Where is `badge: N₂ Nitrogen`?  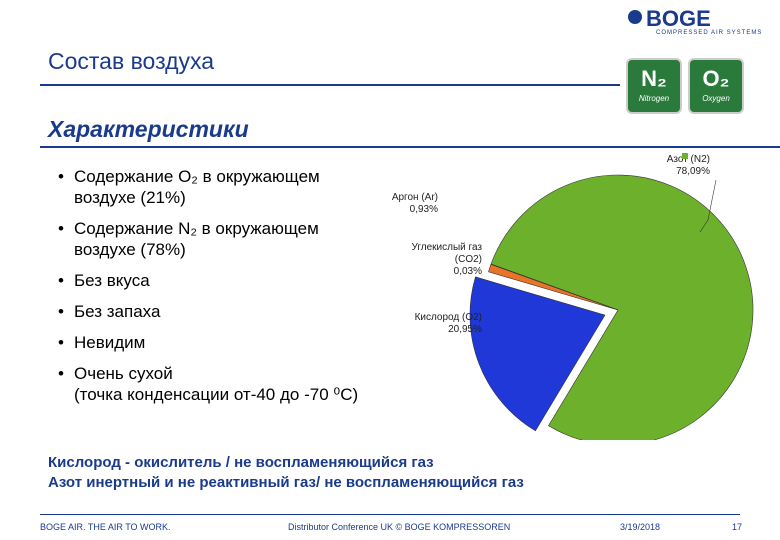 badge: N₂ Nitrogen is located at coordinates (654, 86).